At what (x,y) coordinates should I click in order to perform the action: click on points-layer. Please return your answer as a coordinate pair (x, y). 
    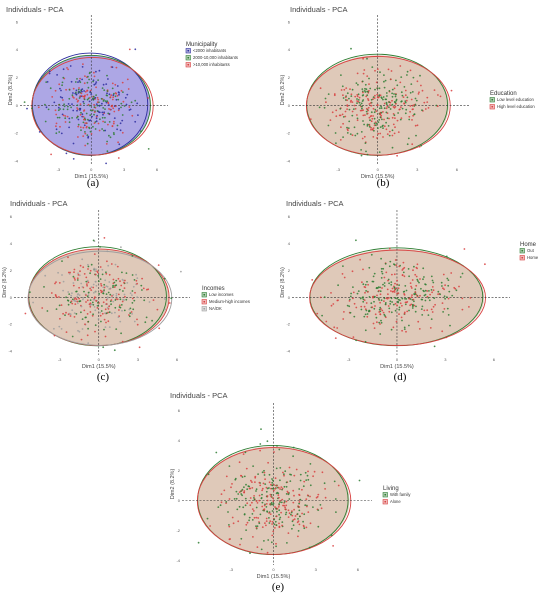
    Looking at the image, I should click on (86, 106).